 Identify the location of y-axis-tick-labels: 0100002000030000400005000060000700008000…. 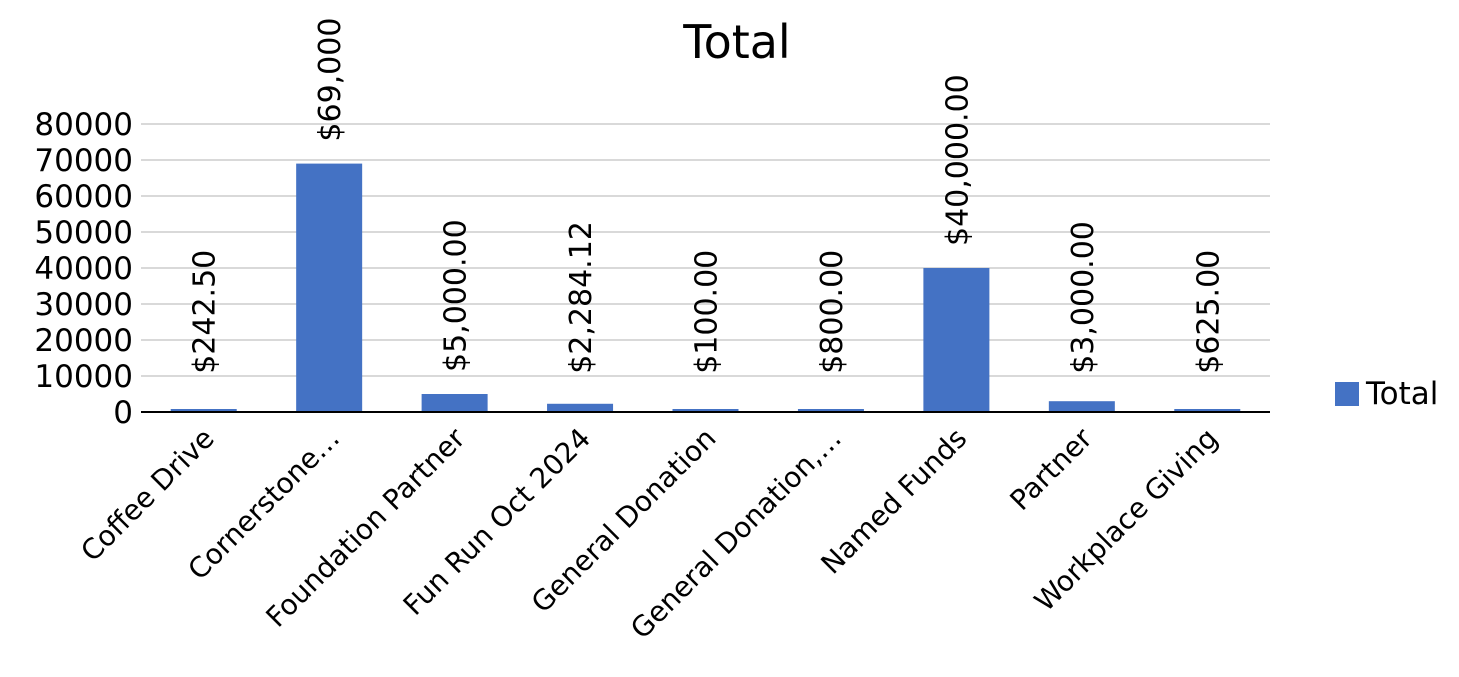
(83, 269).